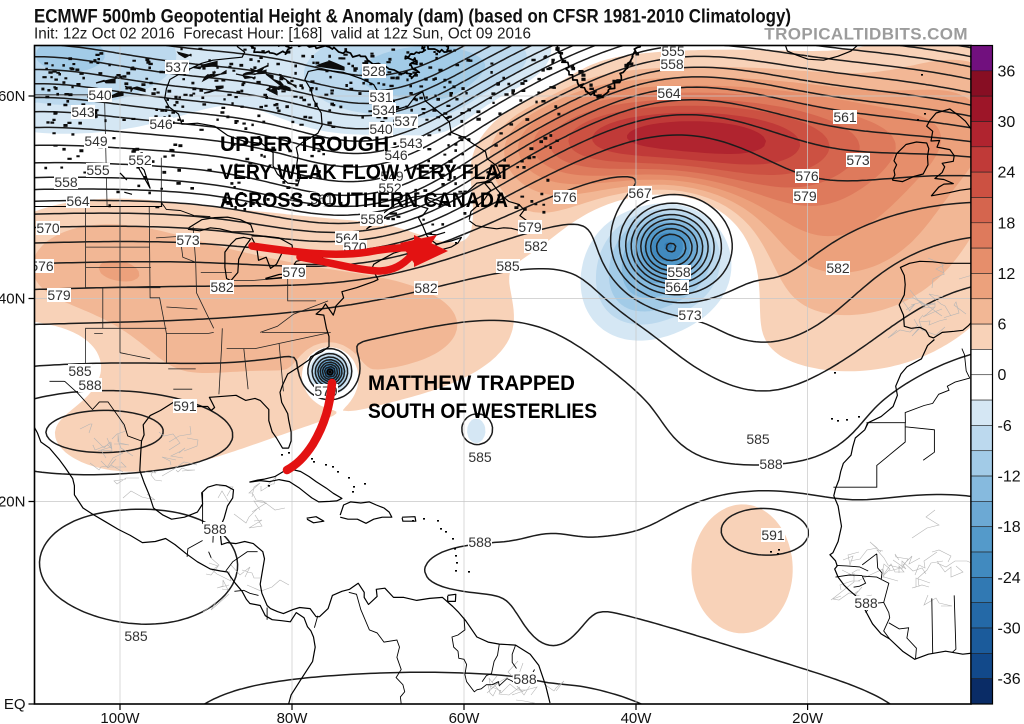 This screenshot has width=1024, height=724. Describe the element at coordinates (364, 200) in the screenshot. I see `svg-text: ACROSS SOUTHERN CANADA` at that location.